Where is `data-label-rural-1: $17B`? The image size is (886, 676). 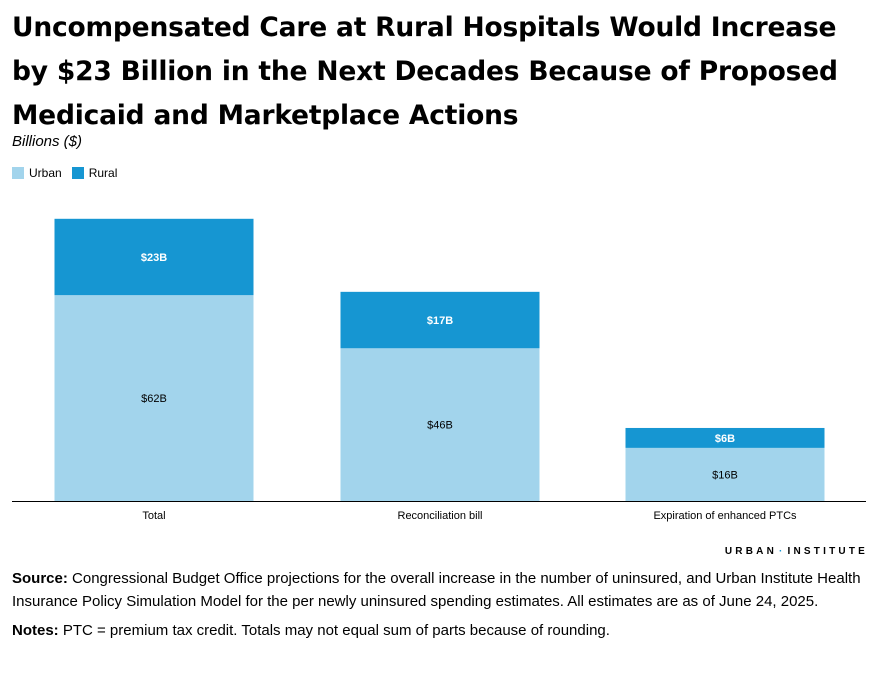 data-label-rural-1: $17B is located at coordinates (440, 321).